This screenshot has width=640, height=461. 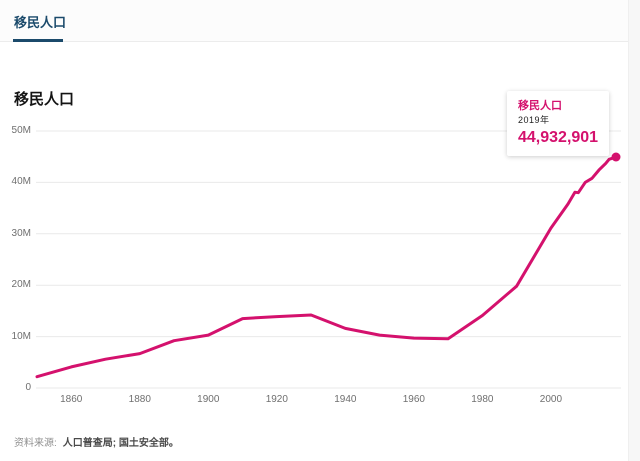 What do you see at coordinates (21, 233) in the screenshot?
I see `y-tick-label: 30M` at bounding box center [21, 233].